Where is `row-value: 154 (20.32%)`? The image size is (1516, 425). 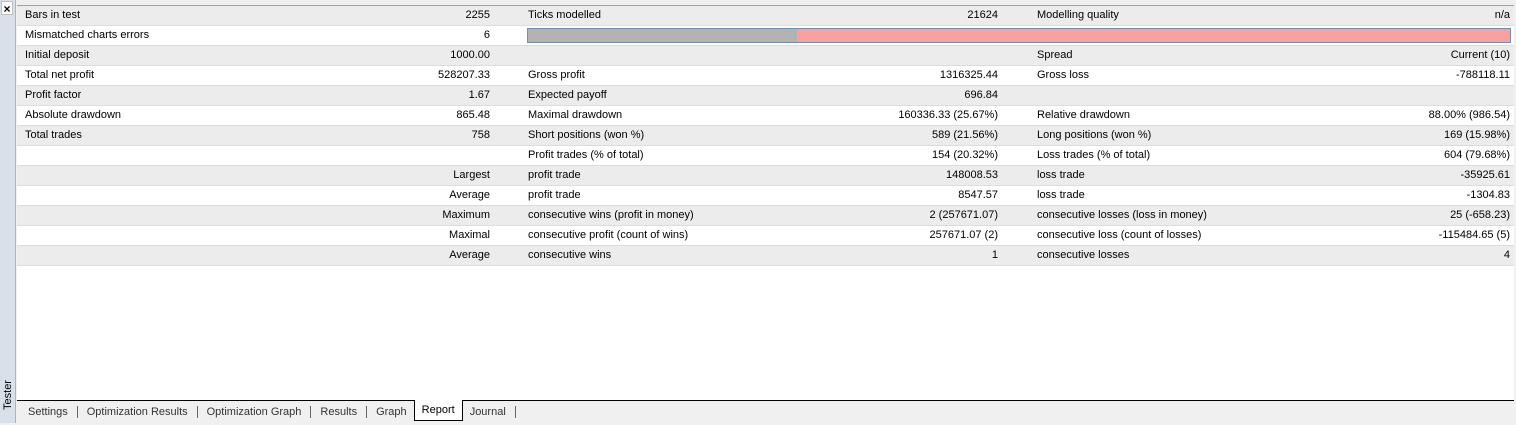 row-value: 154 (20.32%) is located at coordinates (964, 155).